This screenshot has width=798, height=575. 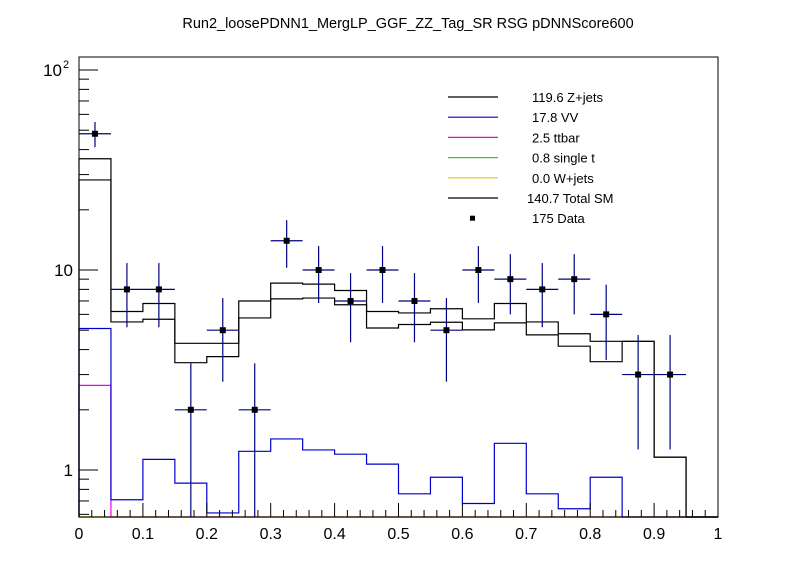 What do you see at coordinates (68, 470) in the screenshot?
I see `y-tick-label: 1` at bounding box center [68, 470].